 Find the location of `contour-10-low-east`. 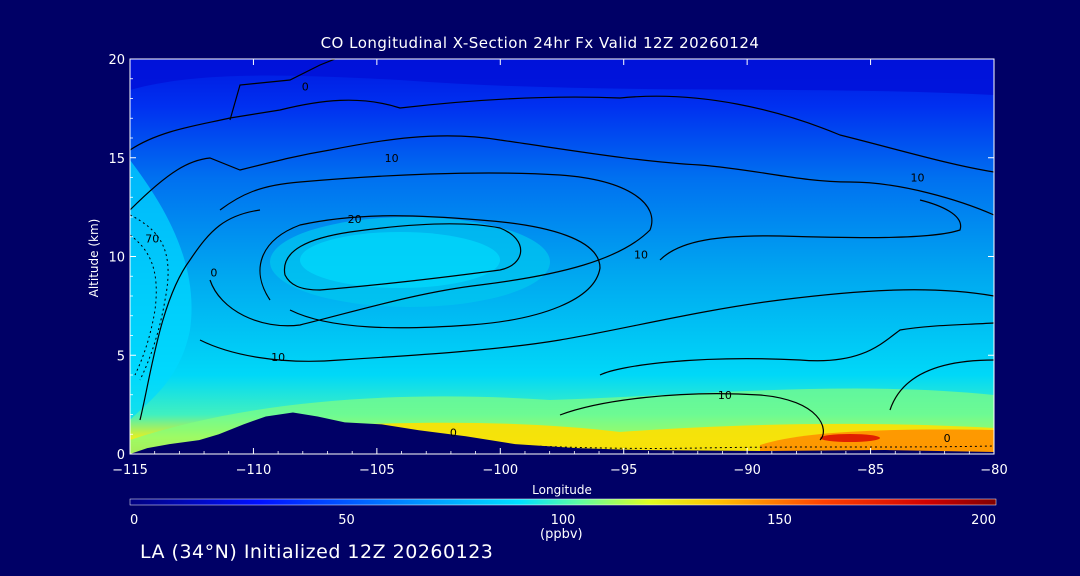

contour-10-low-east is located at coordinates (796, 349).